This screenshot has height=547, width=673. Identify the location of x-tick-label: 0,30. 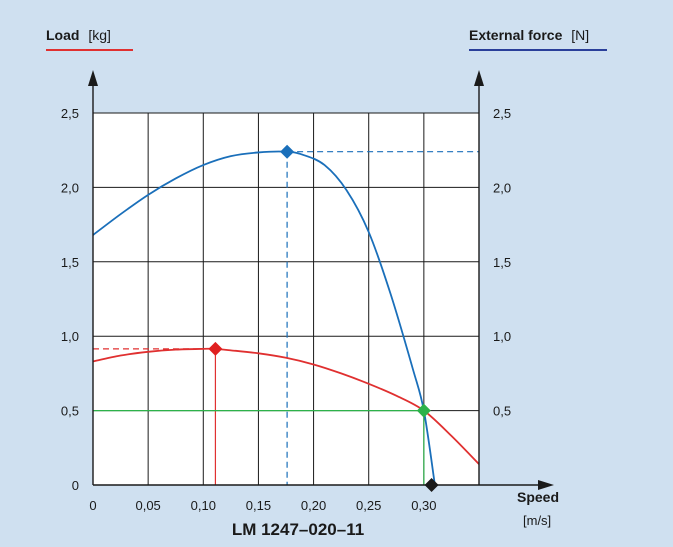
(423, 505).